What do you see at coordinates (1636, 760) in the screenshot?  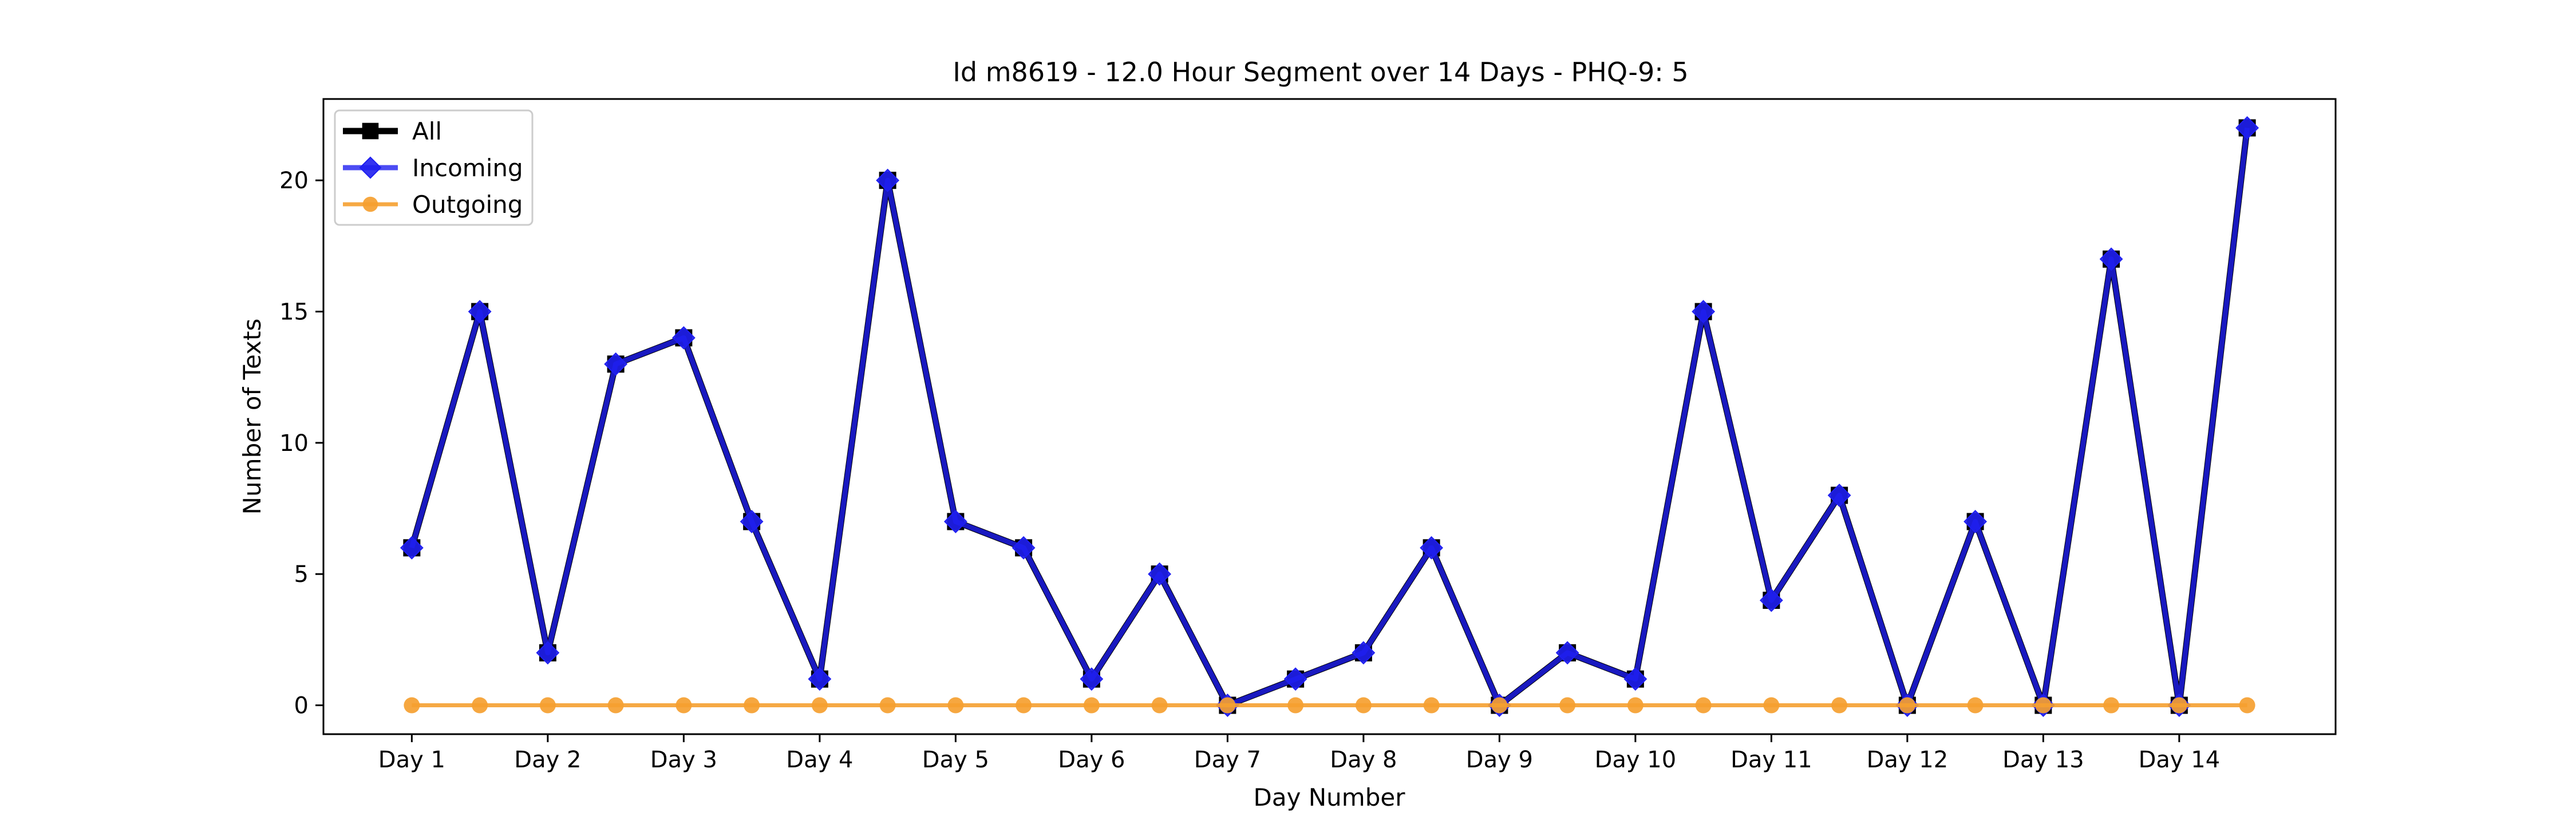 I see `x-tick-label: Day 10` at bounding box center [1636, 760].